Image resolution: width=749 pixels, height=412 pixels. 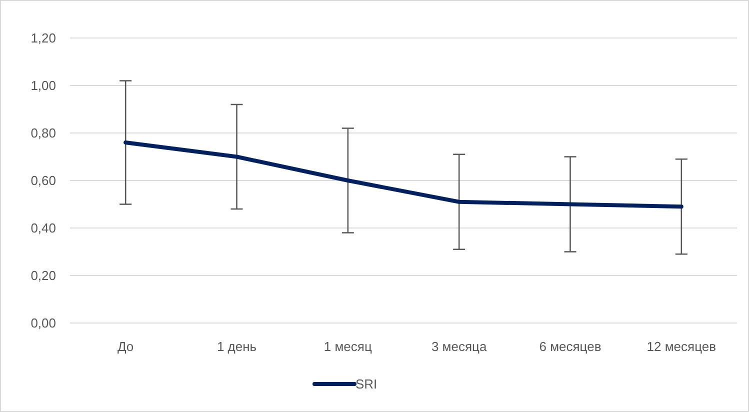 I want to click on y-tick-label: 0,20, so click(x=43, y=276).